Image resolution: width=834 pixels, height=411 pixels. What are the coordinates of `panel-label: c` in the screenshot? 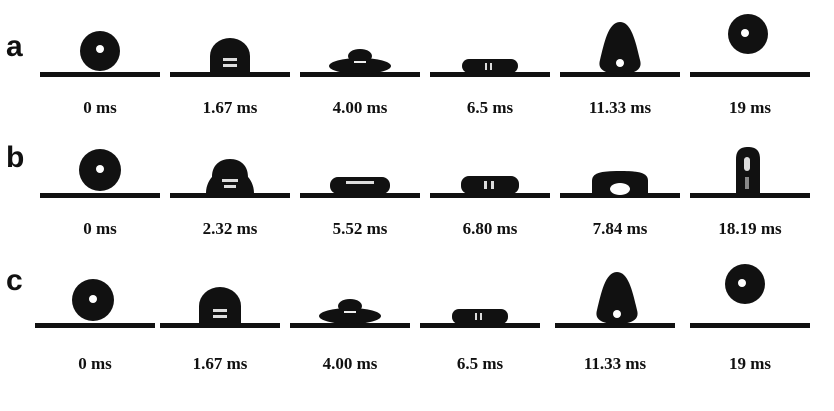 It's located at (14, 280).